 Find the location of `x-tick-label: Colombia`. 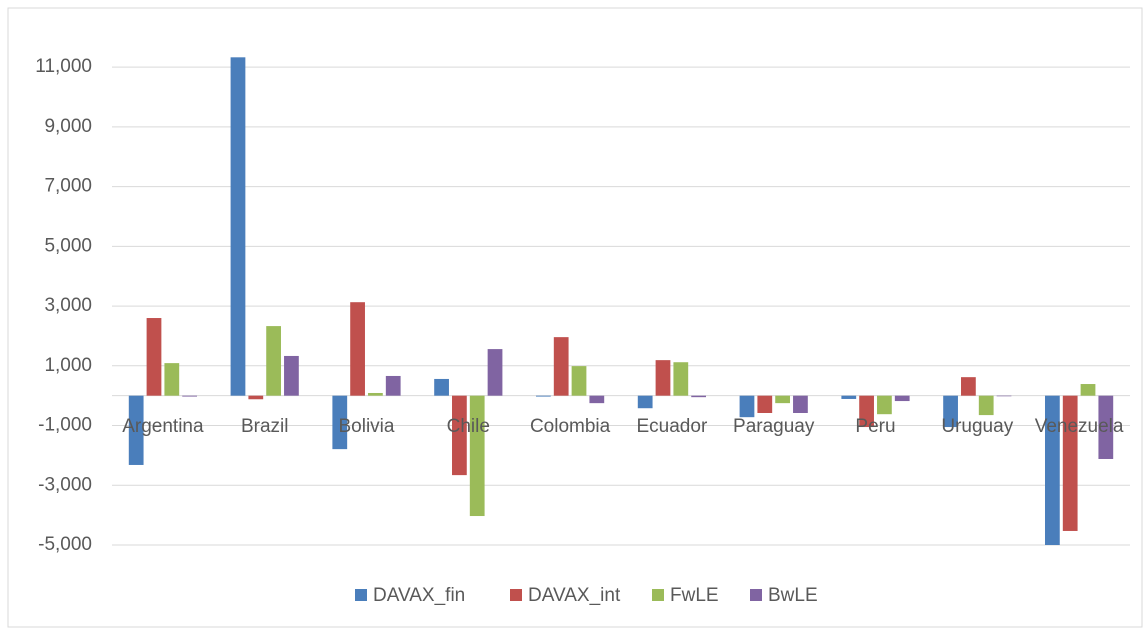

x-tick-label: Colombia is located at coordinates (570, 426).